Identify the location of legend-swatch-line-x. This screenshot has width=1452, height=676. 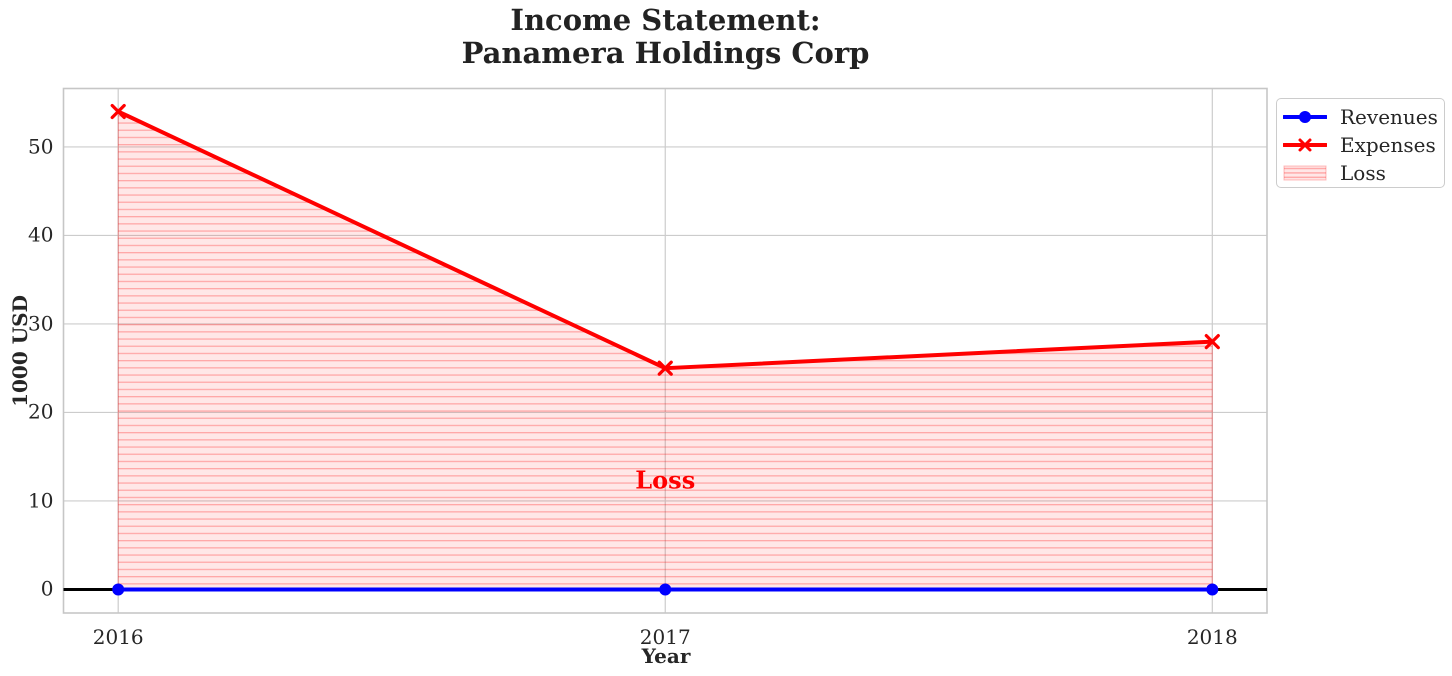
(1305, 145).